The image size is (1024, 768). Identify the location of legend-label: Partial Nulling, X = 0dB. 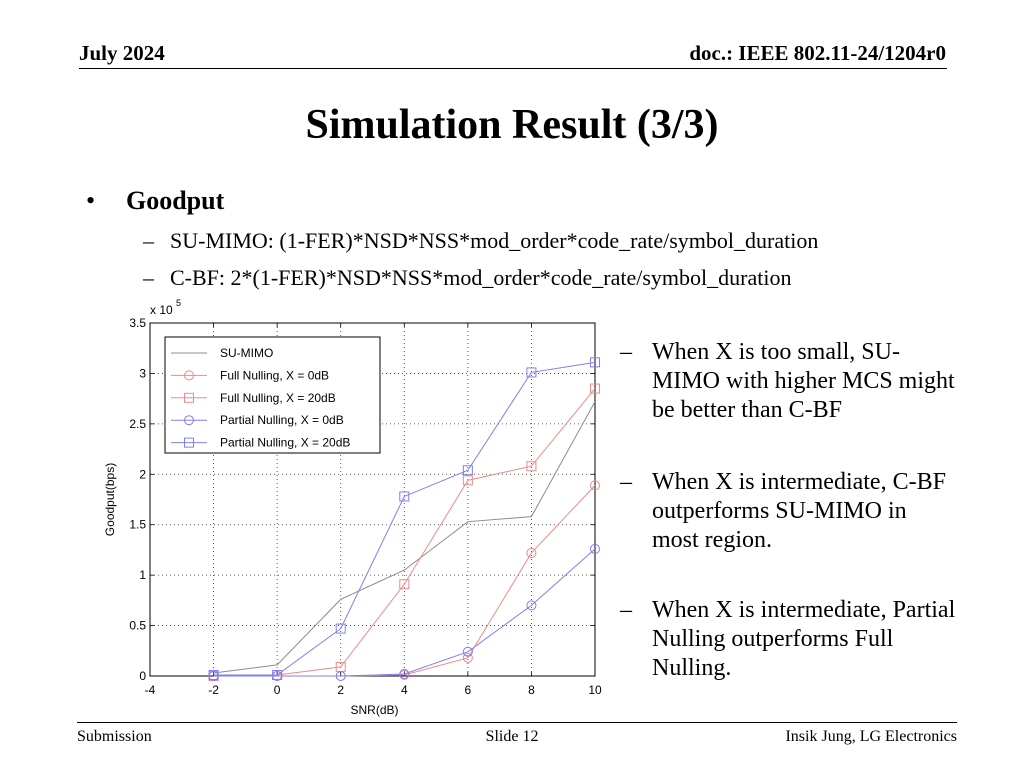
(282, 420).